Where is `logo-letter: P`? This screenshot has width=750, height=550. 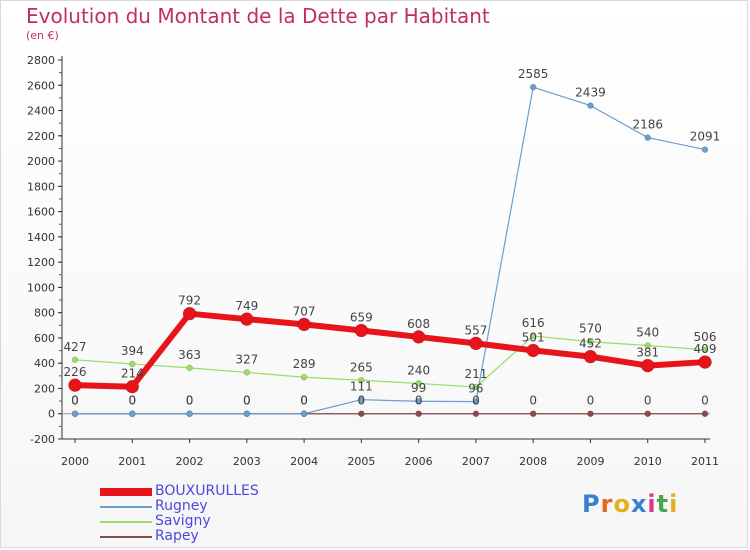 logo-letter: P is located at coordinates (591, 504).